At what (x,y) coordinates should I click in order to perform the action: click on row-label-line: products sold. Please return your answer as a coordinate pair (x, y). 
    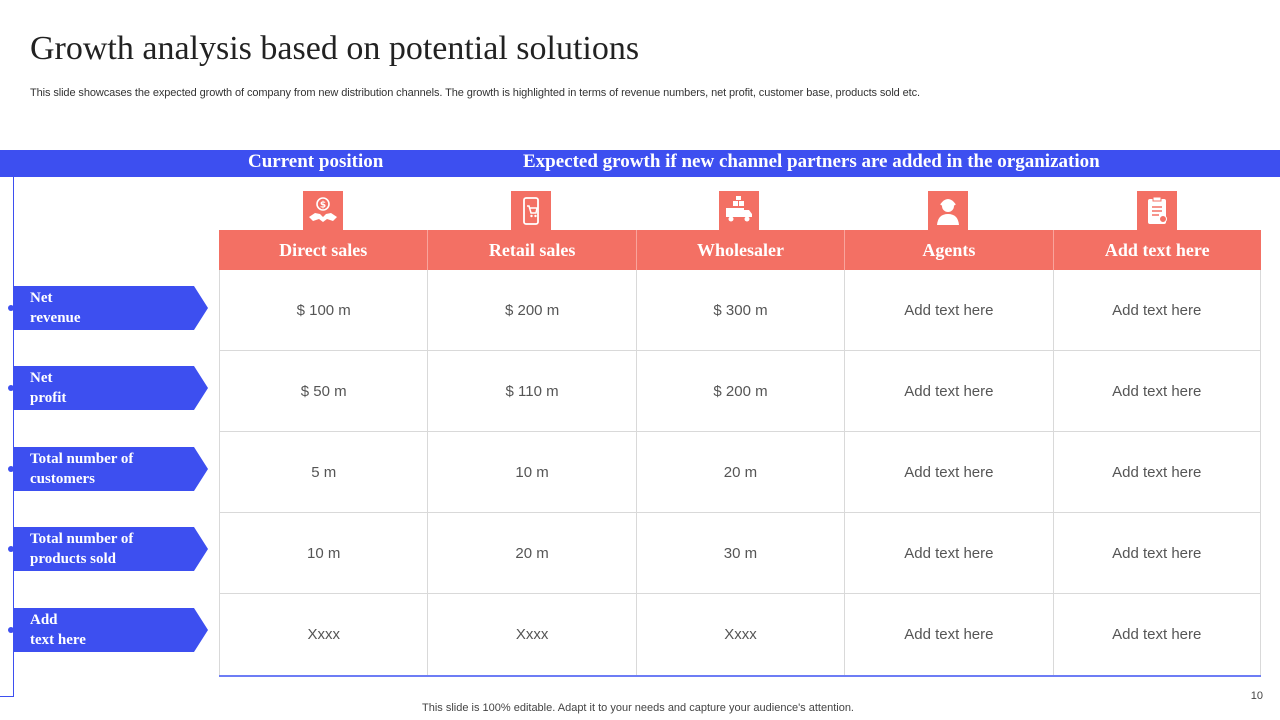
    Looking at the image, I should click on (73, 559).